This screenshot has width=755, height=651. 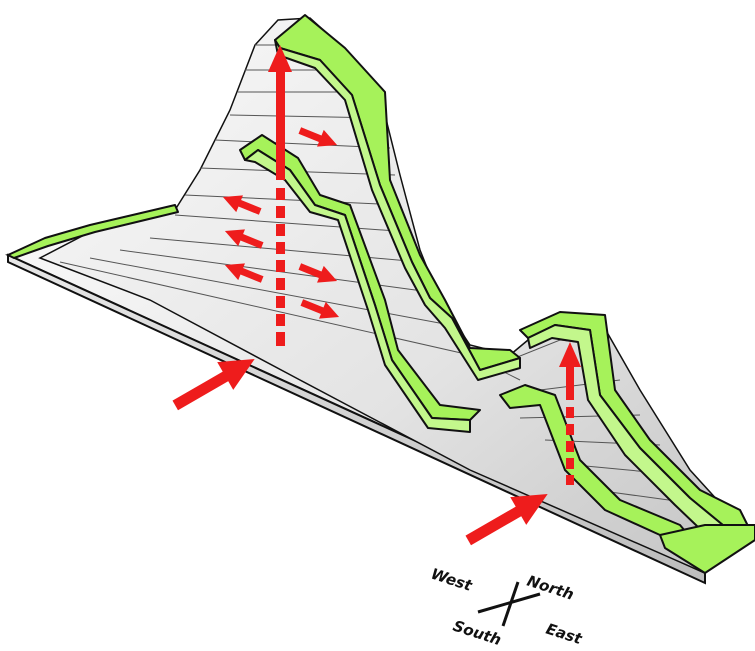 What do you see at coordinates (477, 633) in the screenshot?
I see `compass-south-label: South` at bounding box center [477, 633].